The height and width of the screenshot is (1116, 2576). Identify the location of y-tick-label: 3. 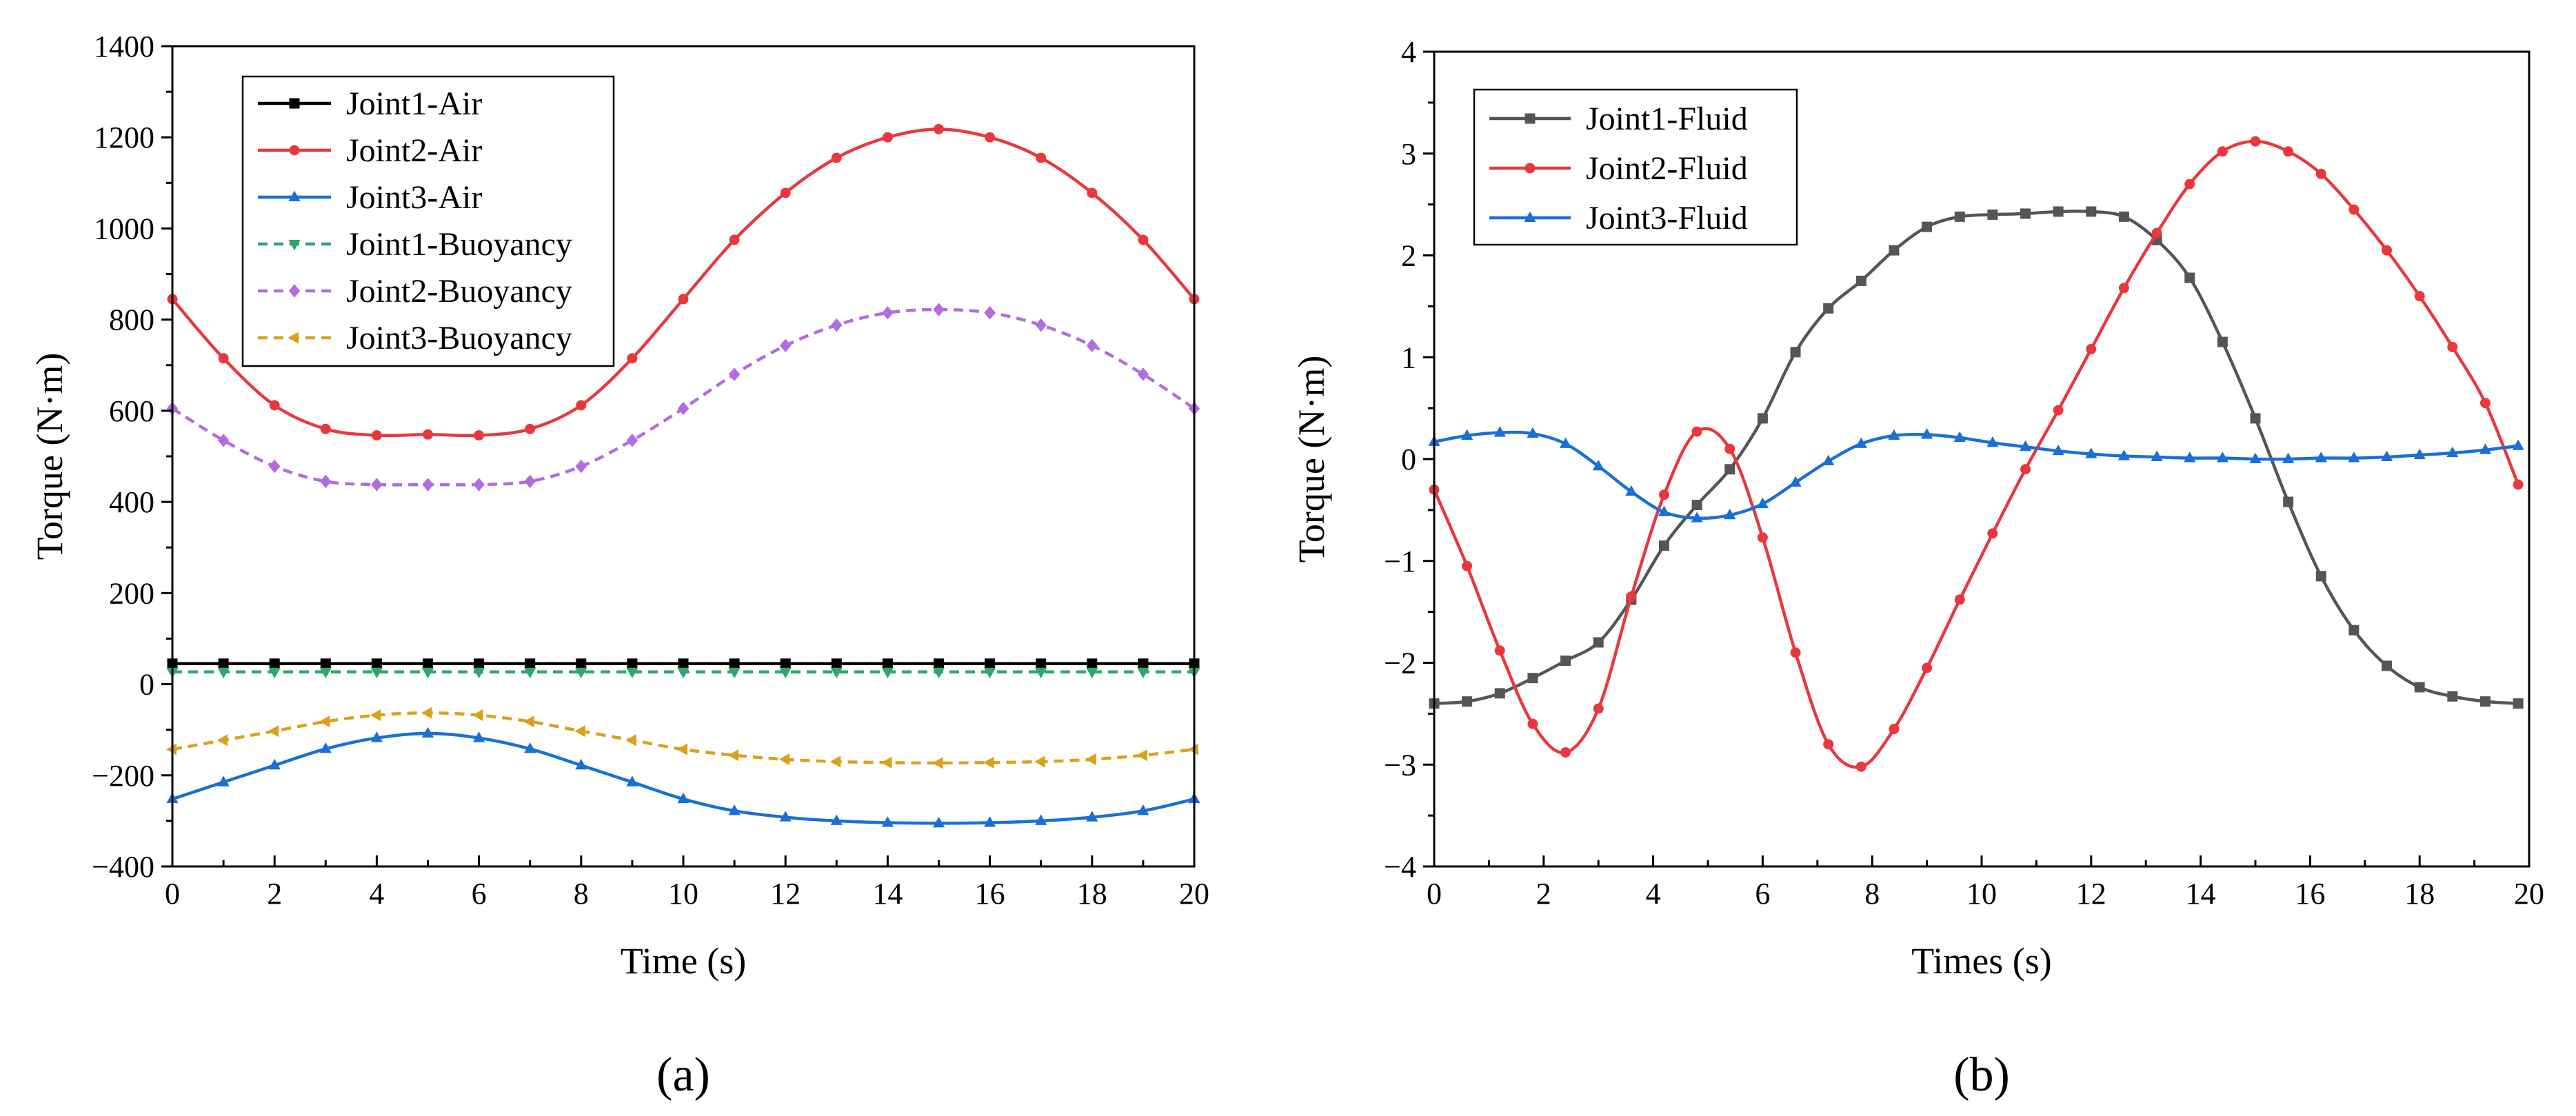
(1408, 154).